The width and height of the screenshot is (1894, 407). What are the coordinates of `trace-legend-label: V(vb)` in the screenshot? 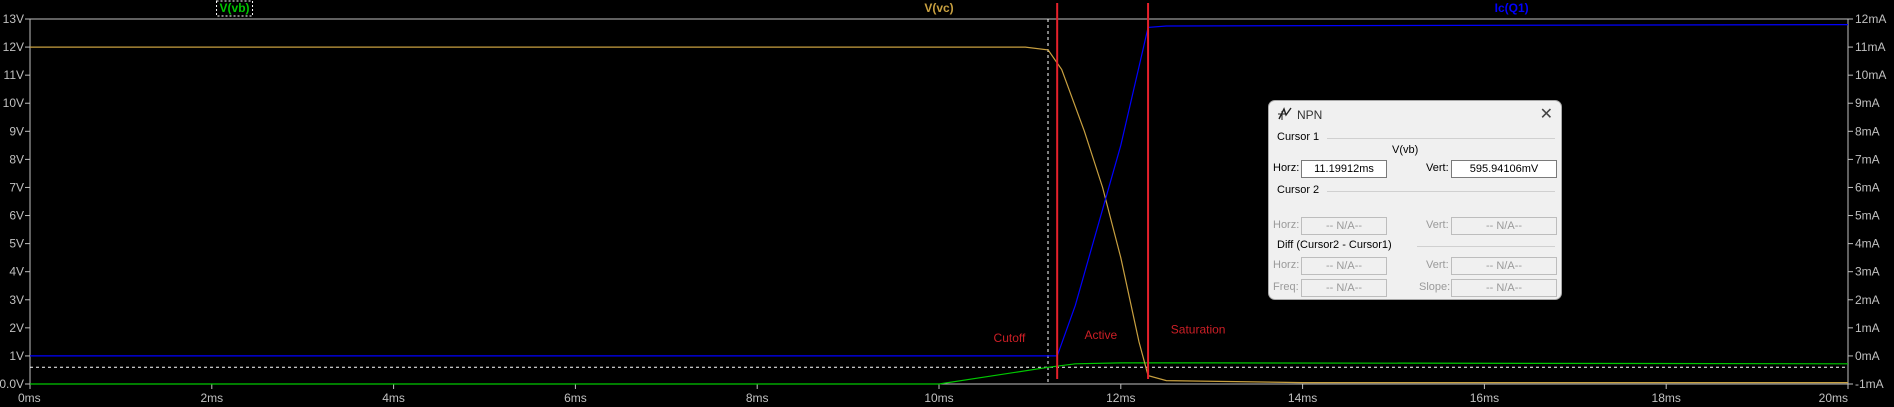 It's located at (235, 8).